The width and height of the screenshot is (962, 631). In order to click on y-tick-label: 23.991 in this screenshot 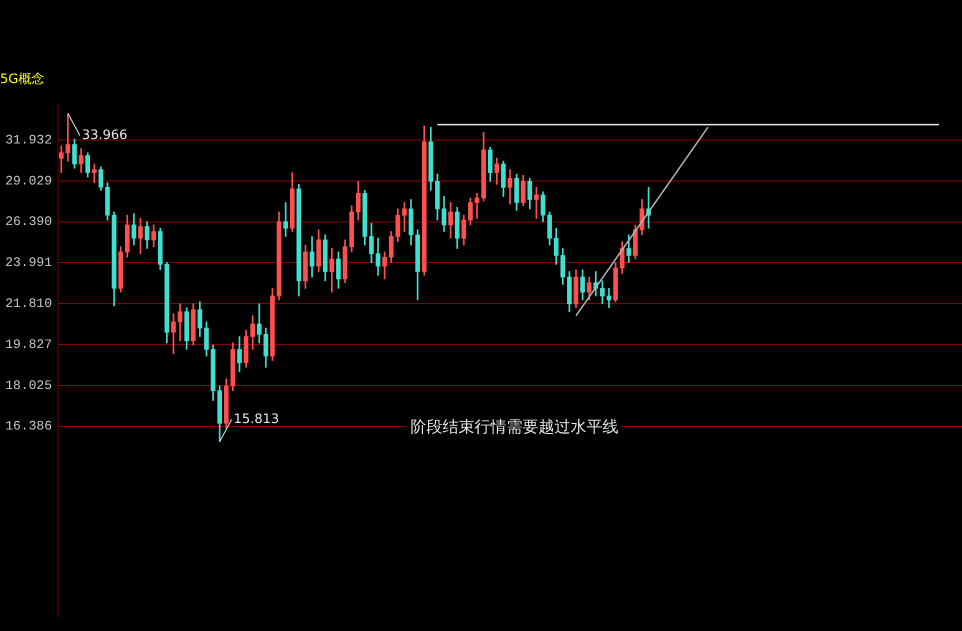, I will do `click(28, 262)`.